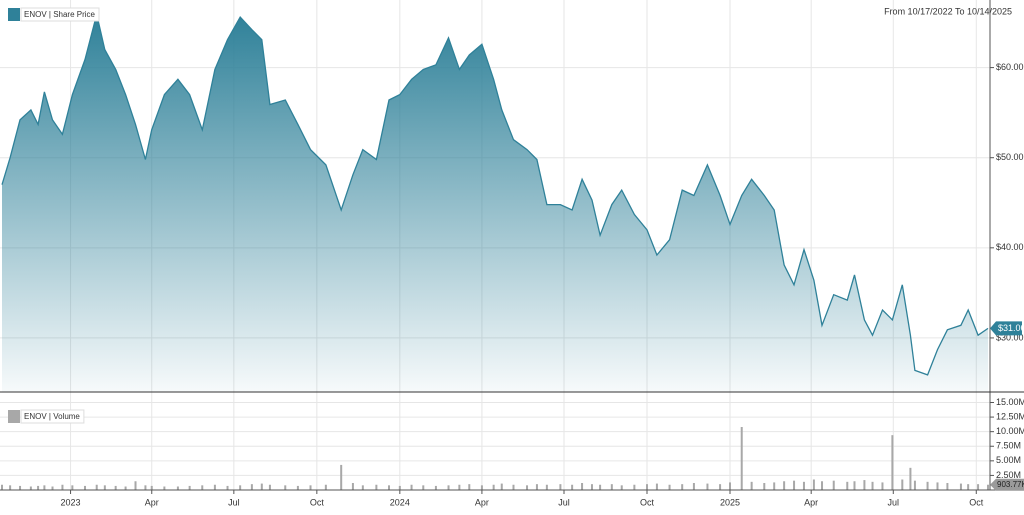 The height and width of the screenshot is (515, 1024). I want to click on y-tick-label: $60.00, so click(1010, 67).